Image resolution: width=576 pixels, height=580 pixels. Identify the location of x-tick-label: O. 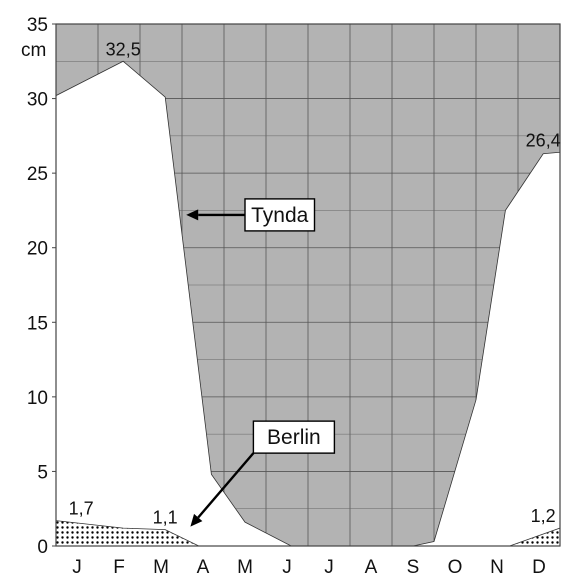
(455, 567).